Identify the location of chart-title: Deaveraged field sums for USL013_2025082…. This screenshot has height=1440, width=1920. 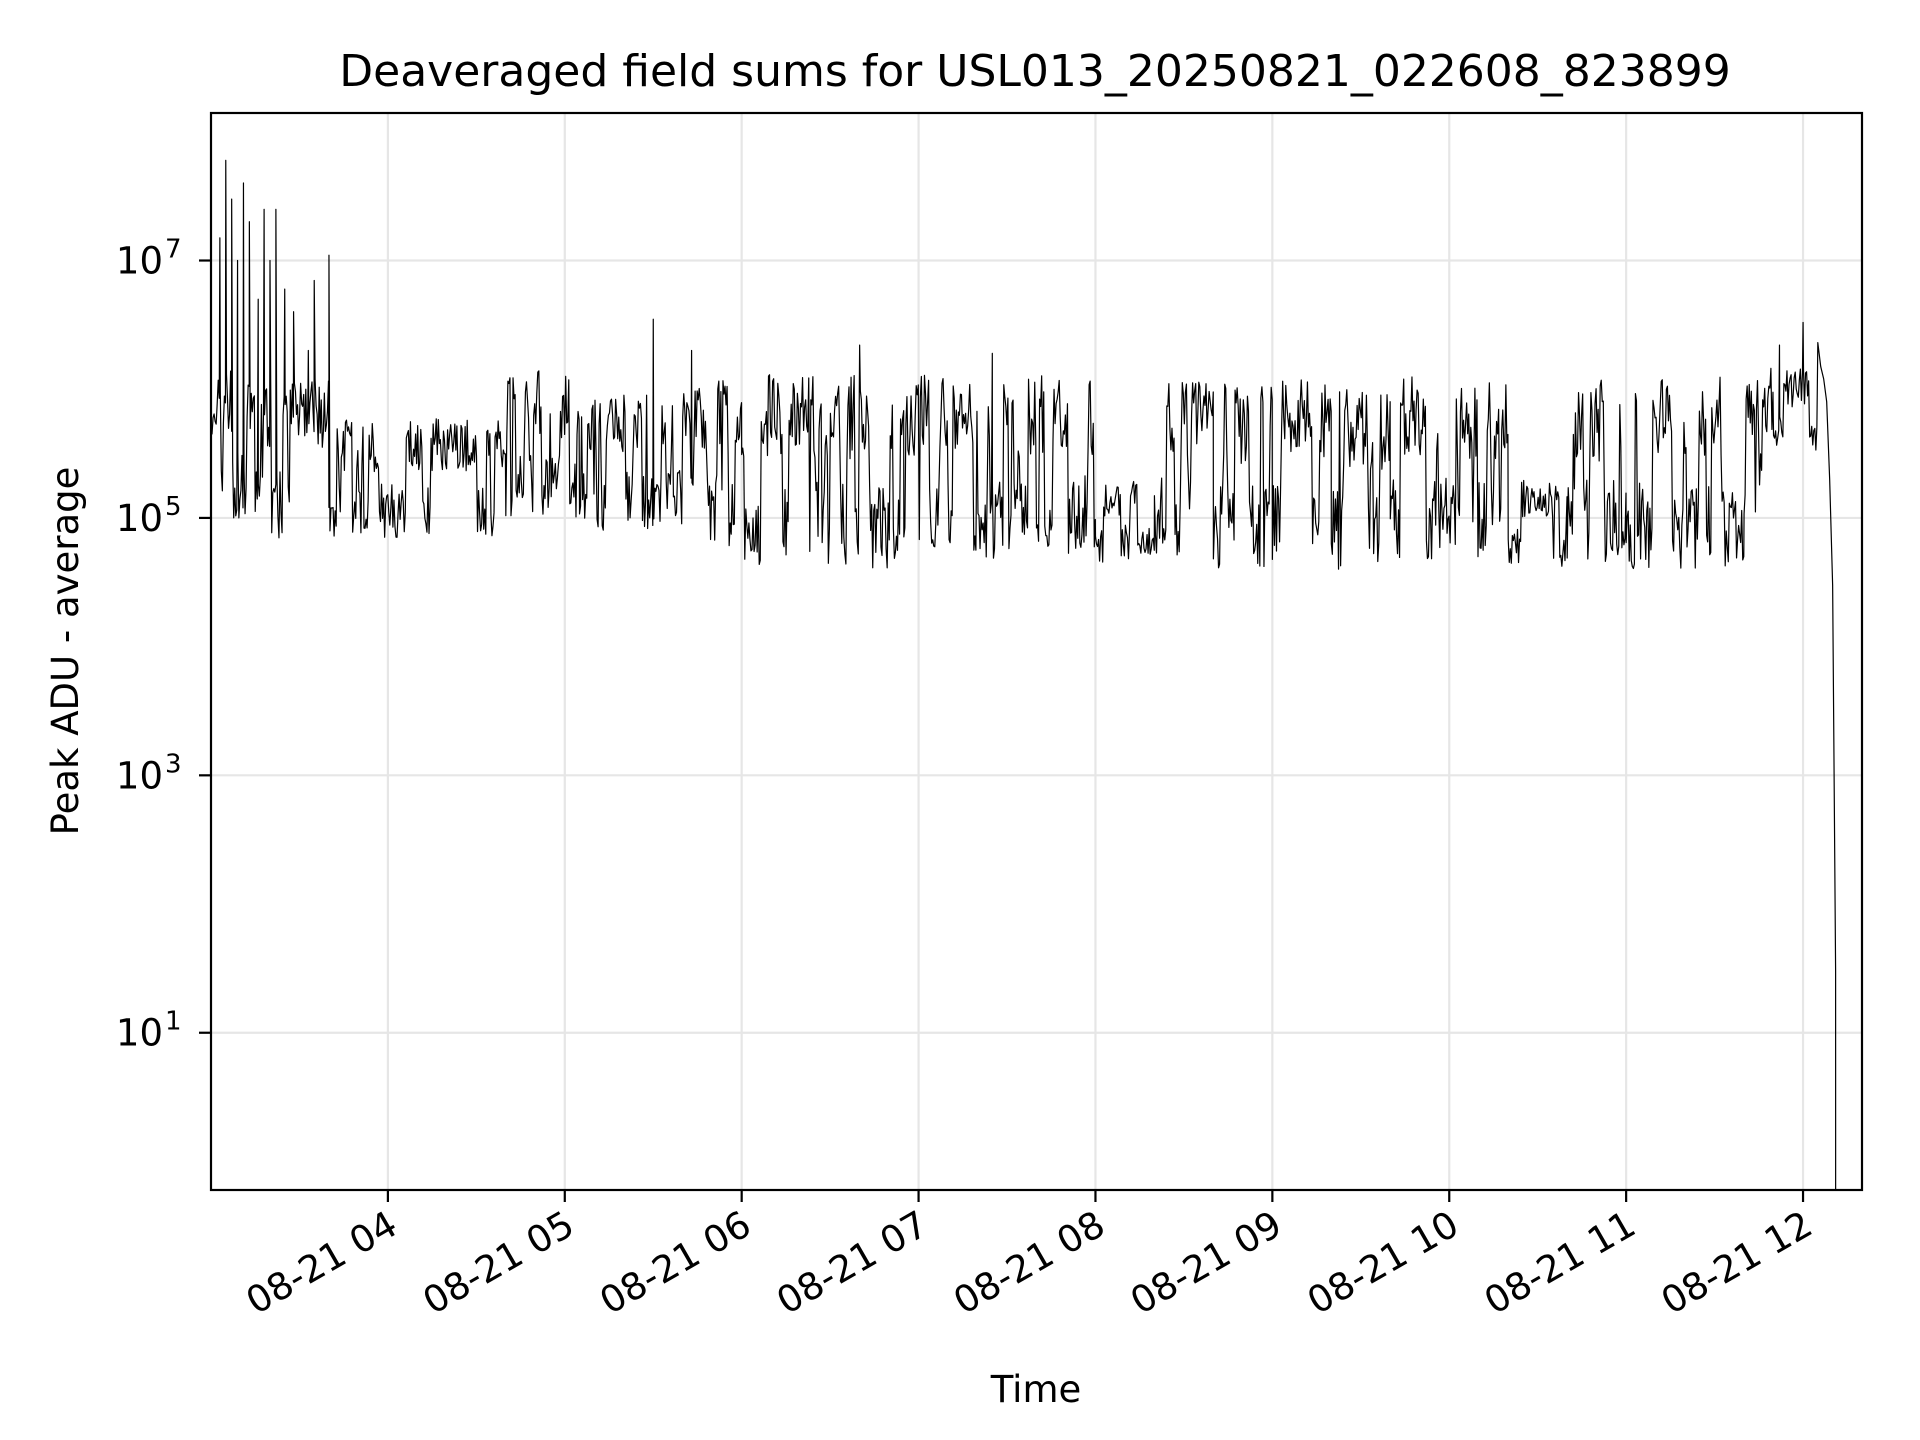
(1035, 71).